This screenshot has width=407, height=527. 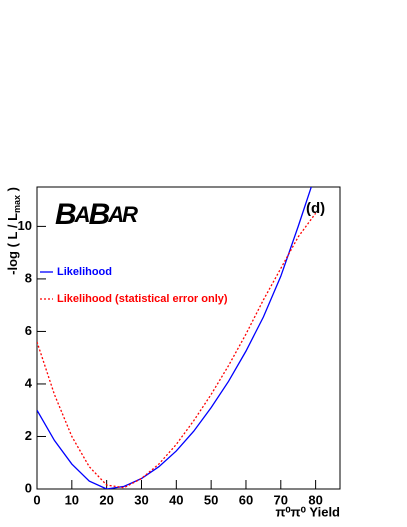 I want to click on x-tick-label: 10, so click(x=72, y=499).